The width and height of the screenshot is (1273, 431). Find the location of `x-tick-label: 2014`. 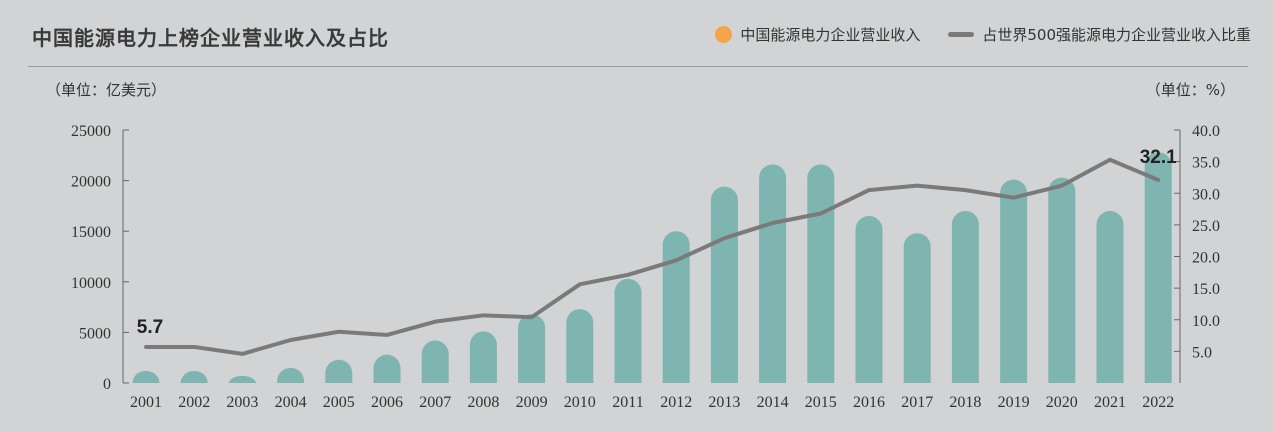

x-tick-label: 2014 is located at coordinates (773, 402).